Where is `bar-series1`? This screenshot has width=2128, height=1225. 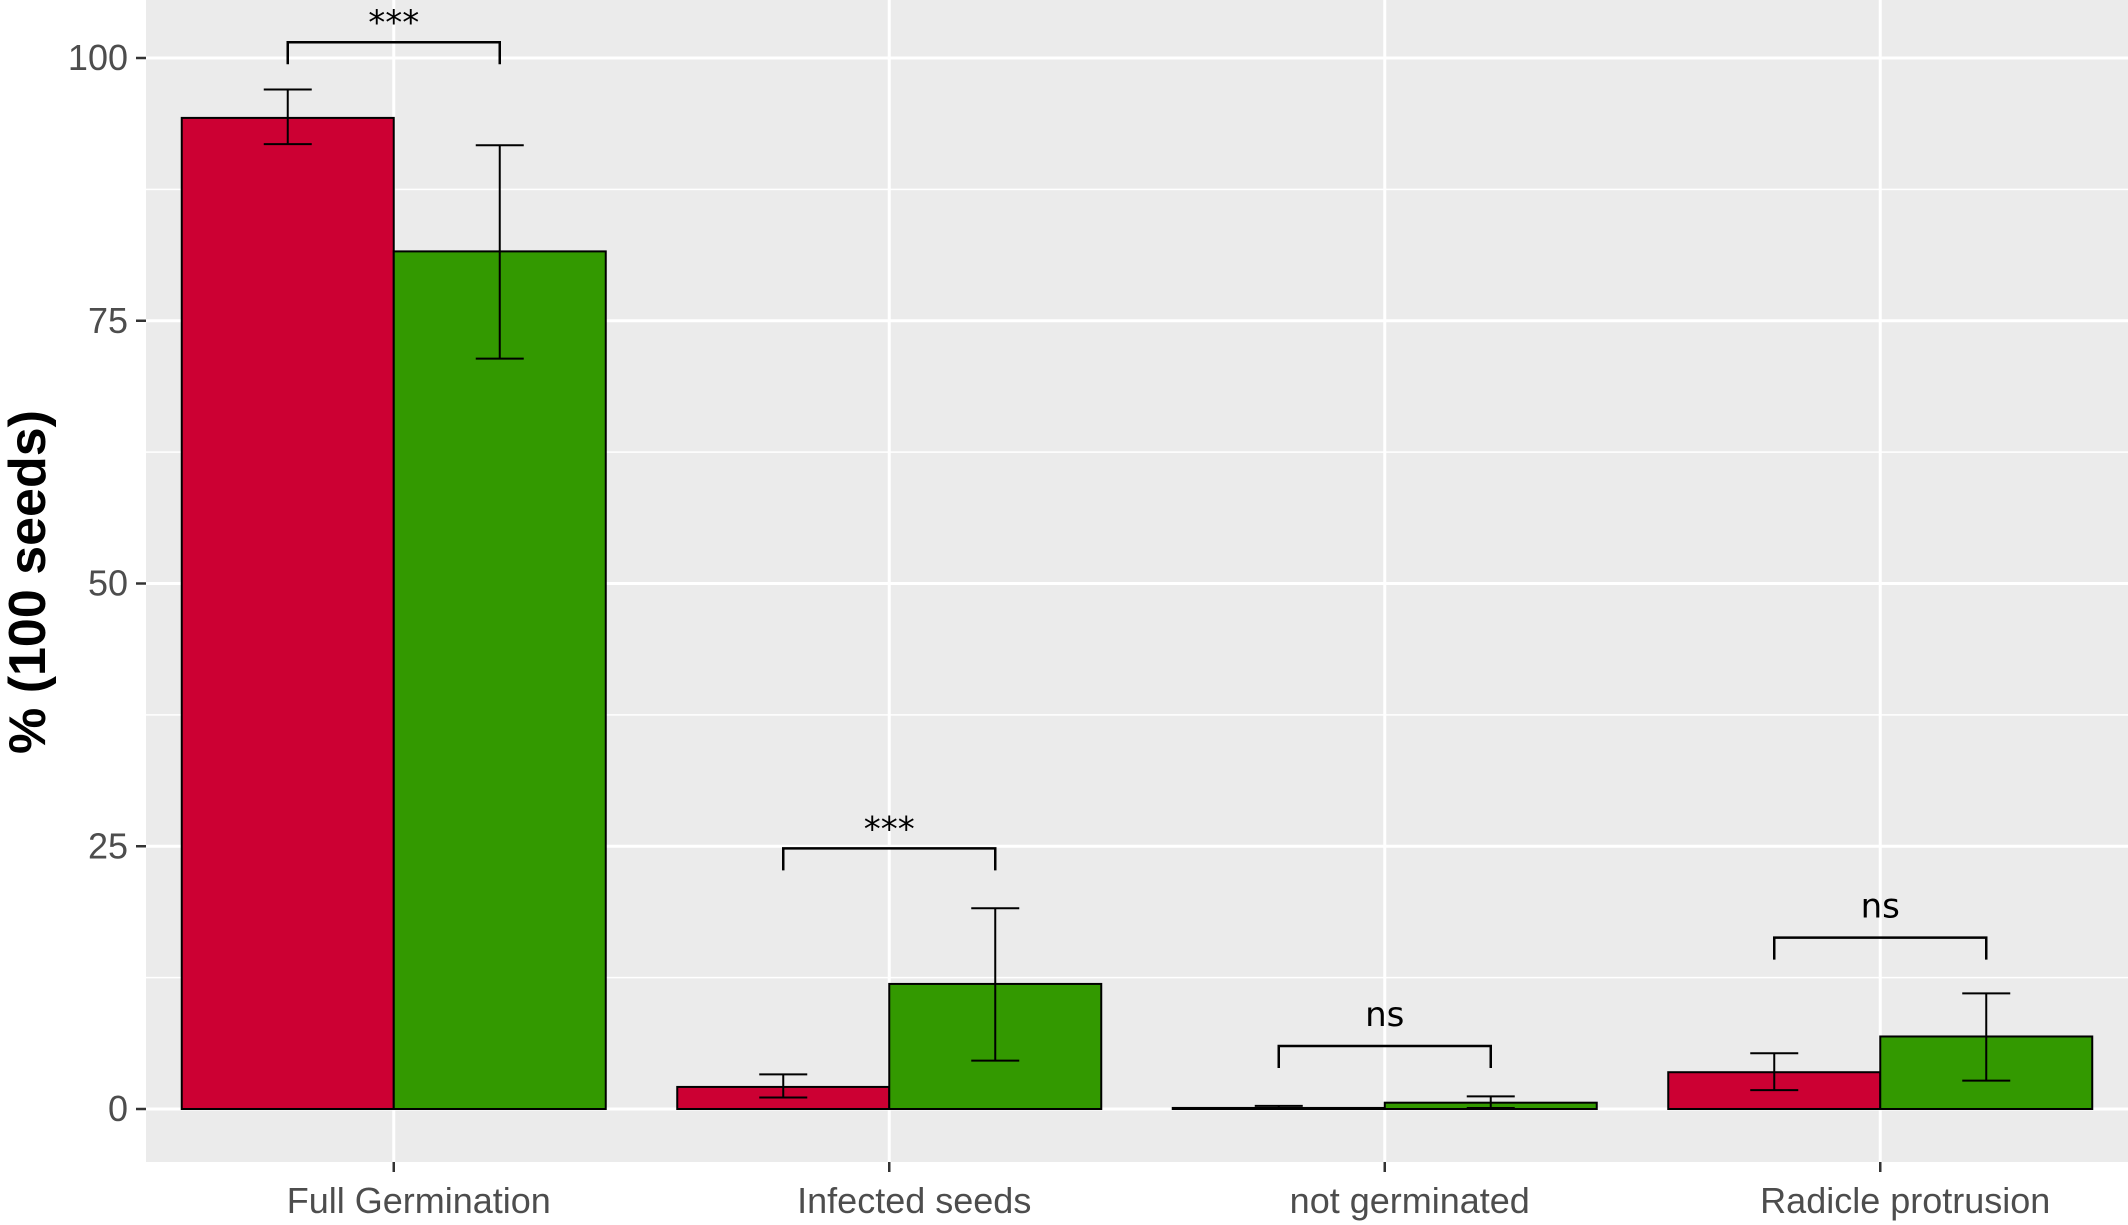 bar-series1 is located at coordinates (287, 613).